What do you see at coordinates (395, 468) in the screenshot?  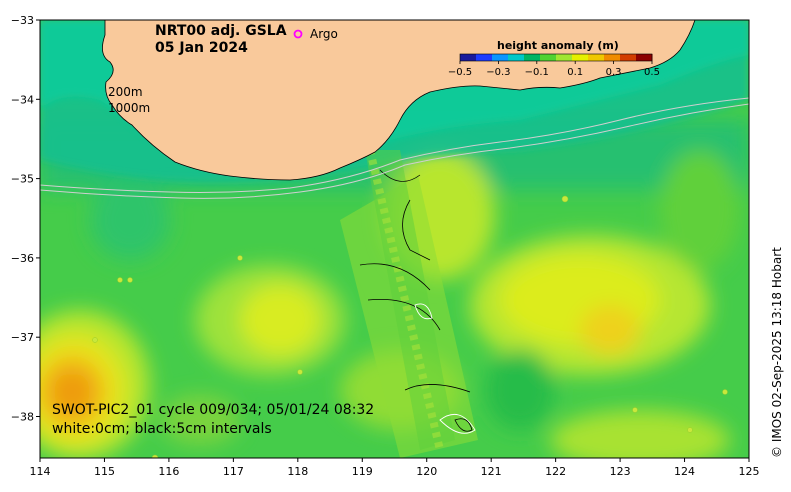 I see `x-axis: 114 115 116 117 118 119 120 121 122 123 124 125` at bounding box center [395, 468].